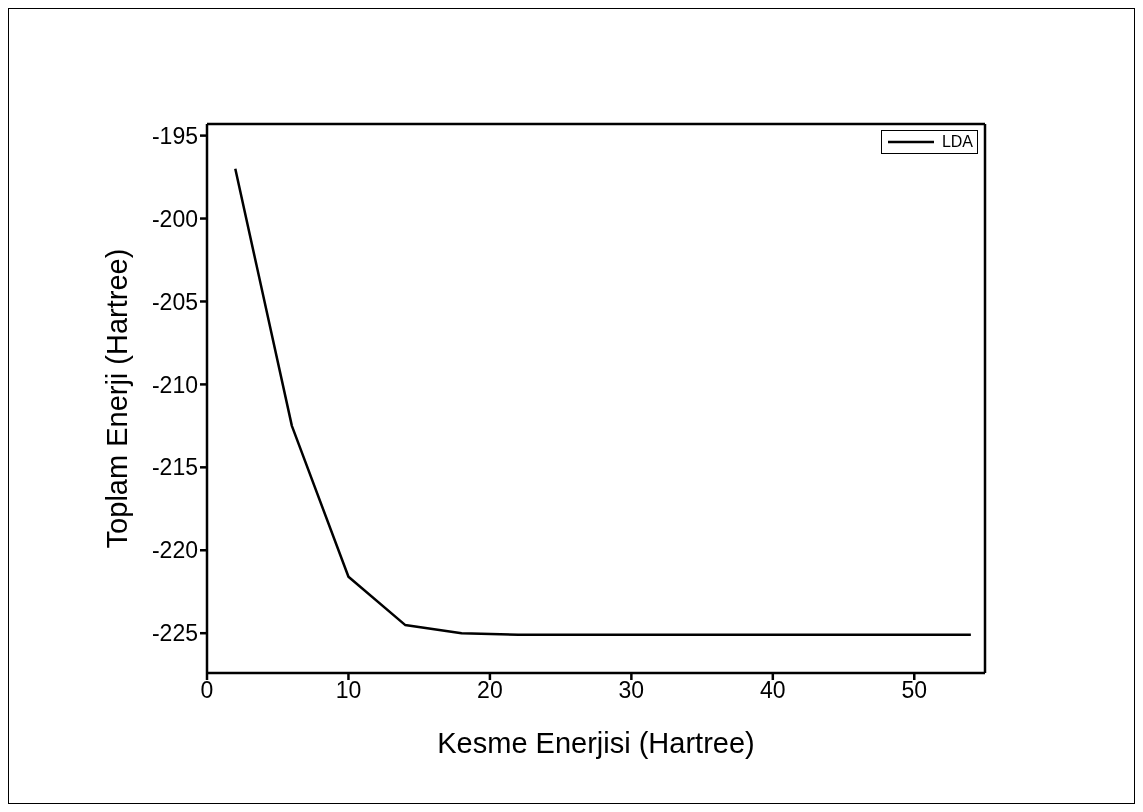  What do you see at coordinates (174, 301) in the screenshot?
I see `y-tick-label: -205` at bounding box center [174, 301].